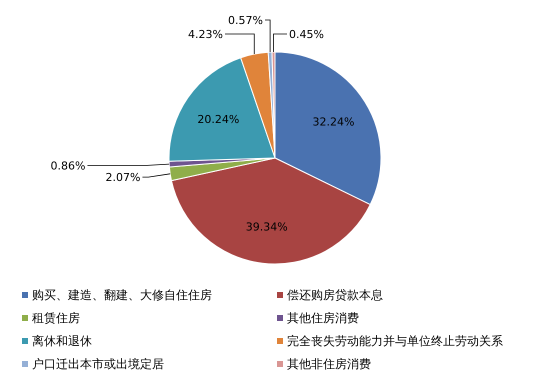  I want to click on data-label: 2.07%, so click(122, 177).